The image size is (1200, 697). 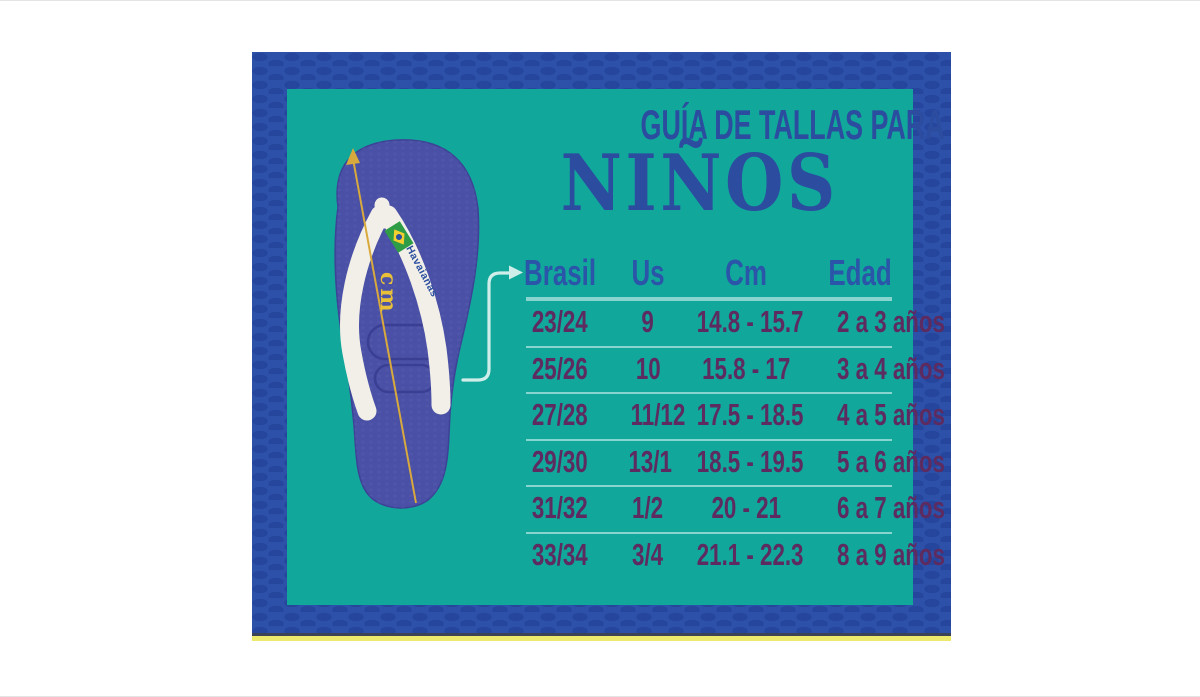 I want to click on brasil-size: 31/32, so click(x=560, y=508).